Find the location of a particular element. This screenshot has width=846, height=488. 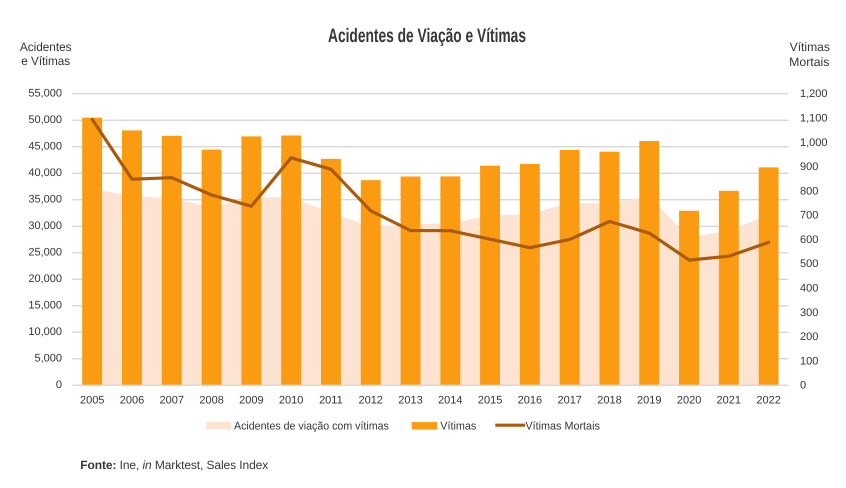

svg-text: 2005 is located at coordinates (92, 400).